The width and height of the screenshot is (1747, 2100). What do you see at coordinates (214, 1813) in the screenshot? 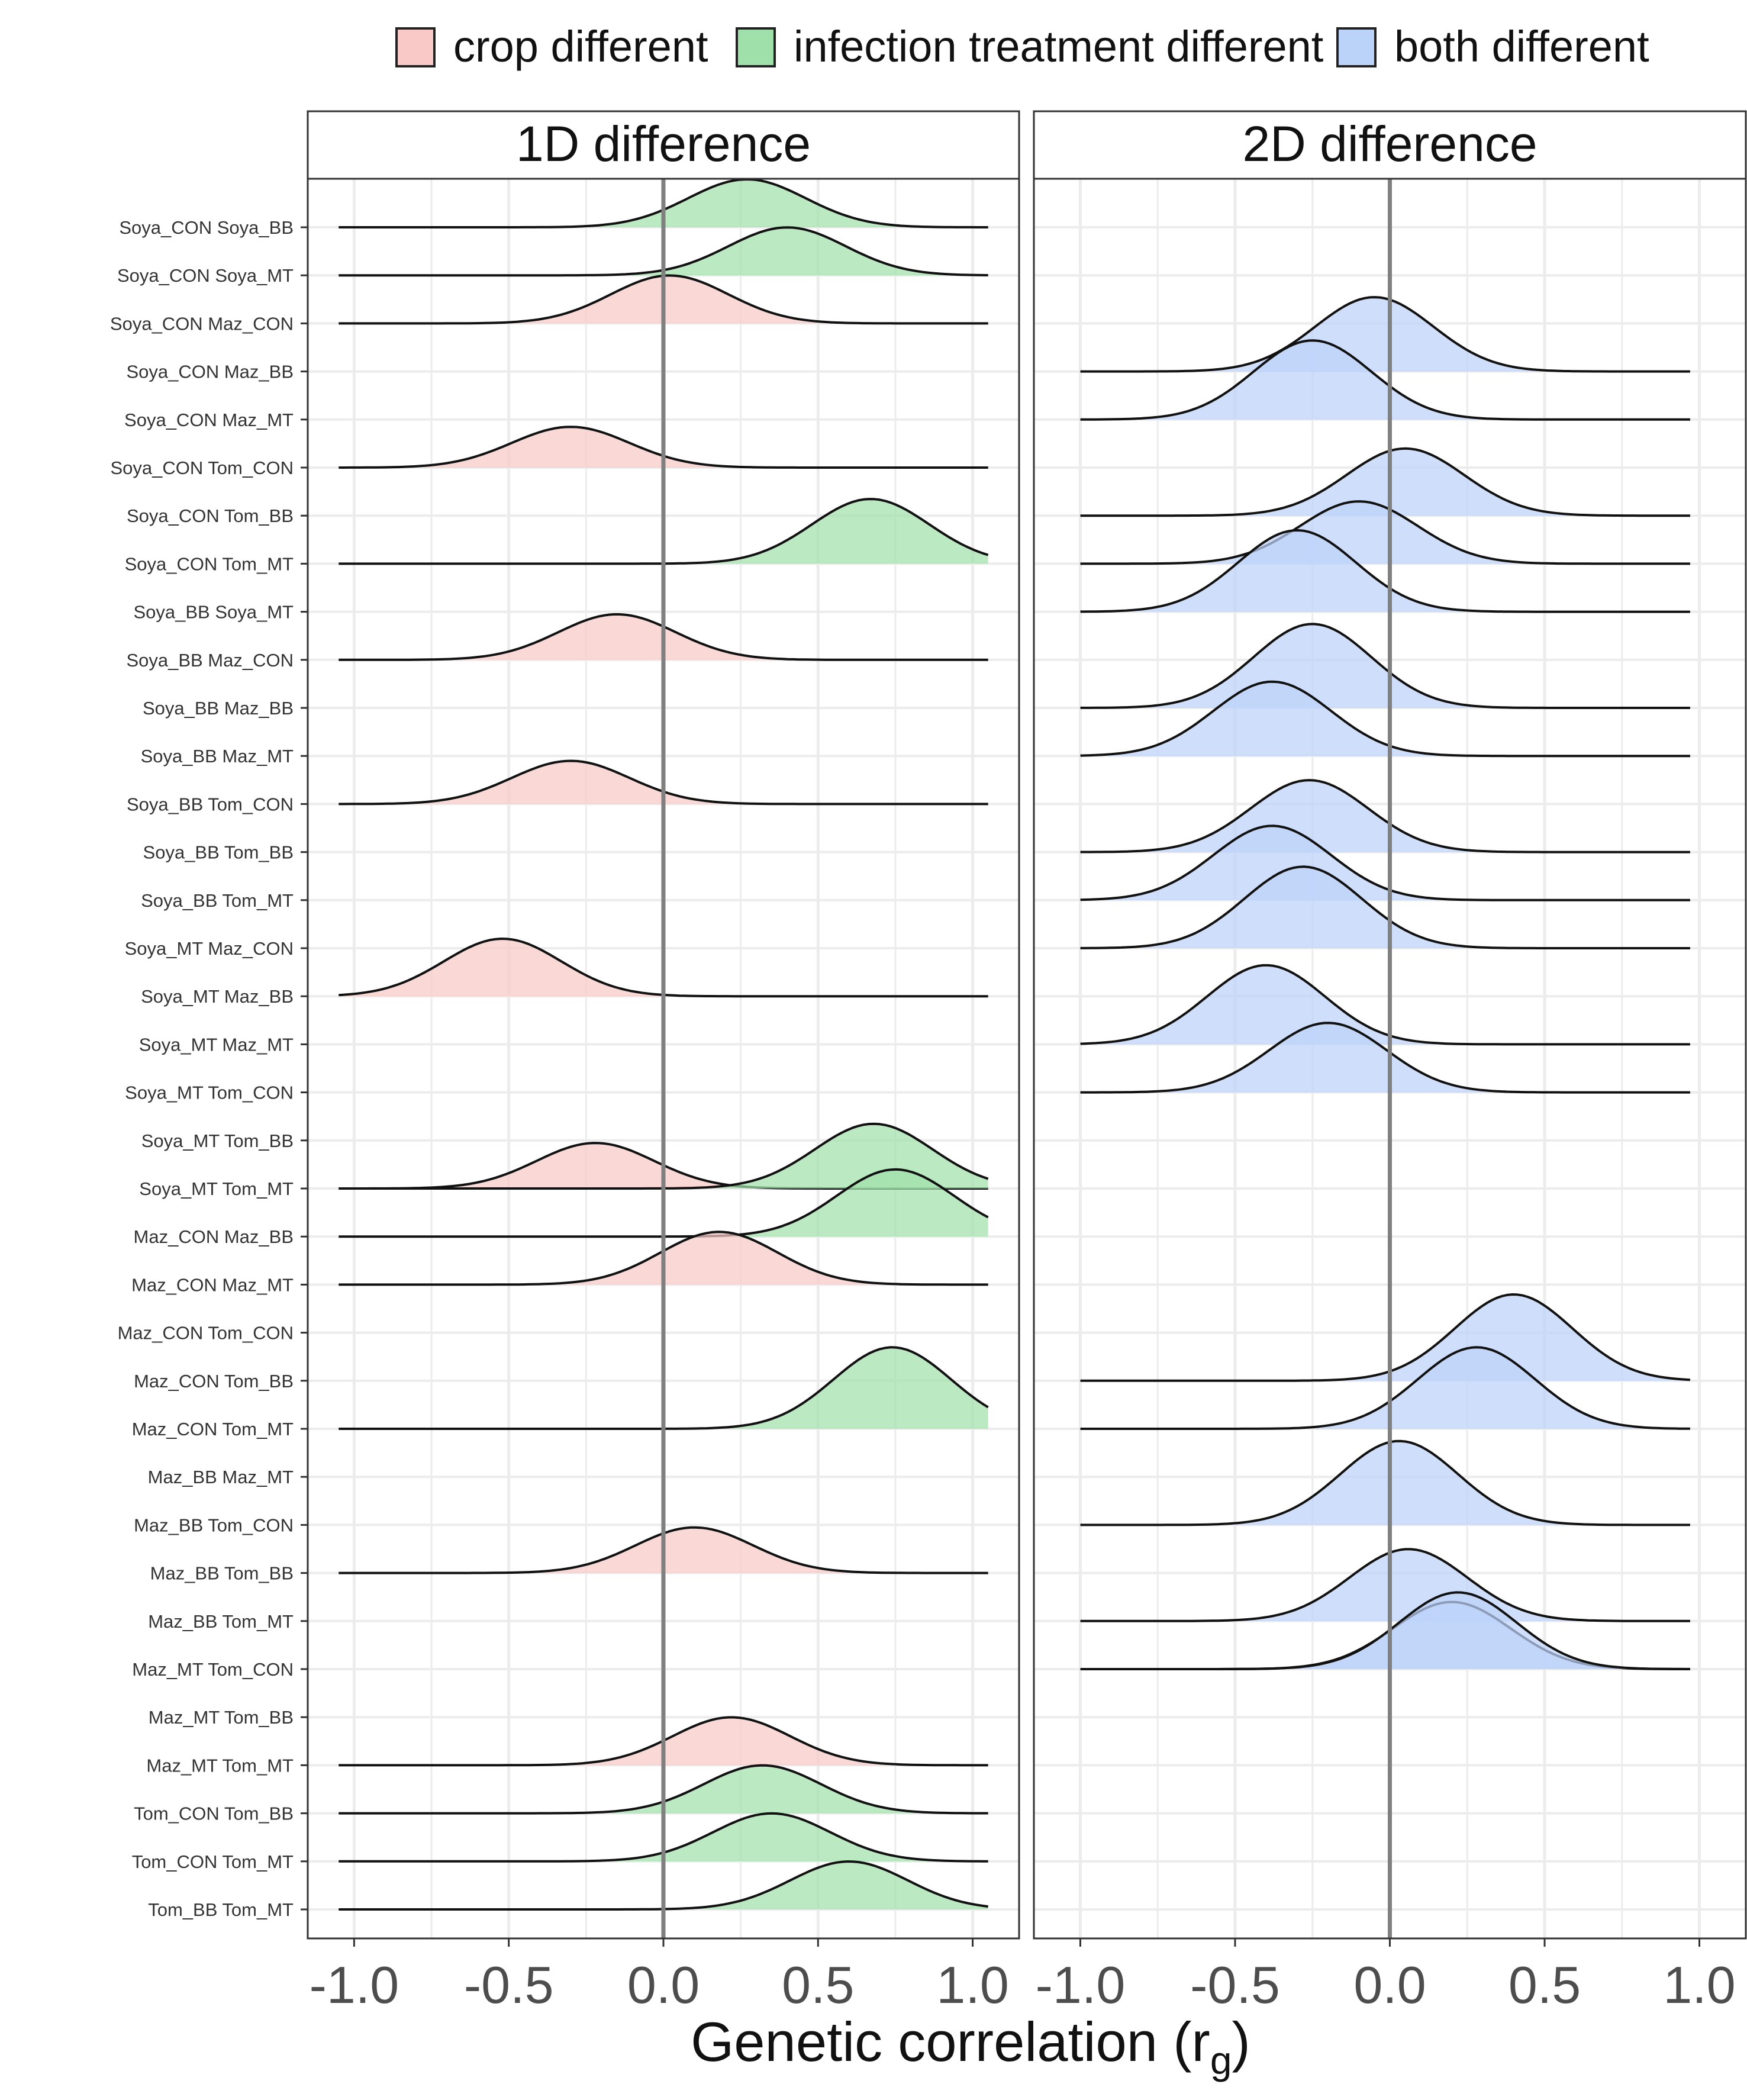
I see `y-tick-label: Tom_CON Tom_BB` at bounding box center [214, 1813].